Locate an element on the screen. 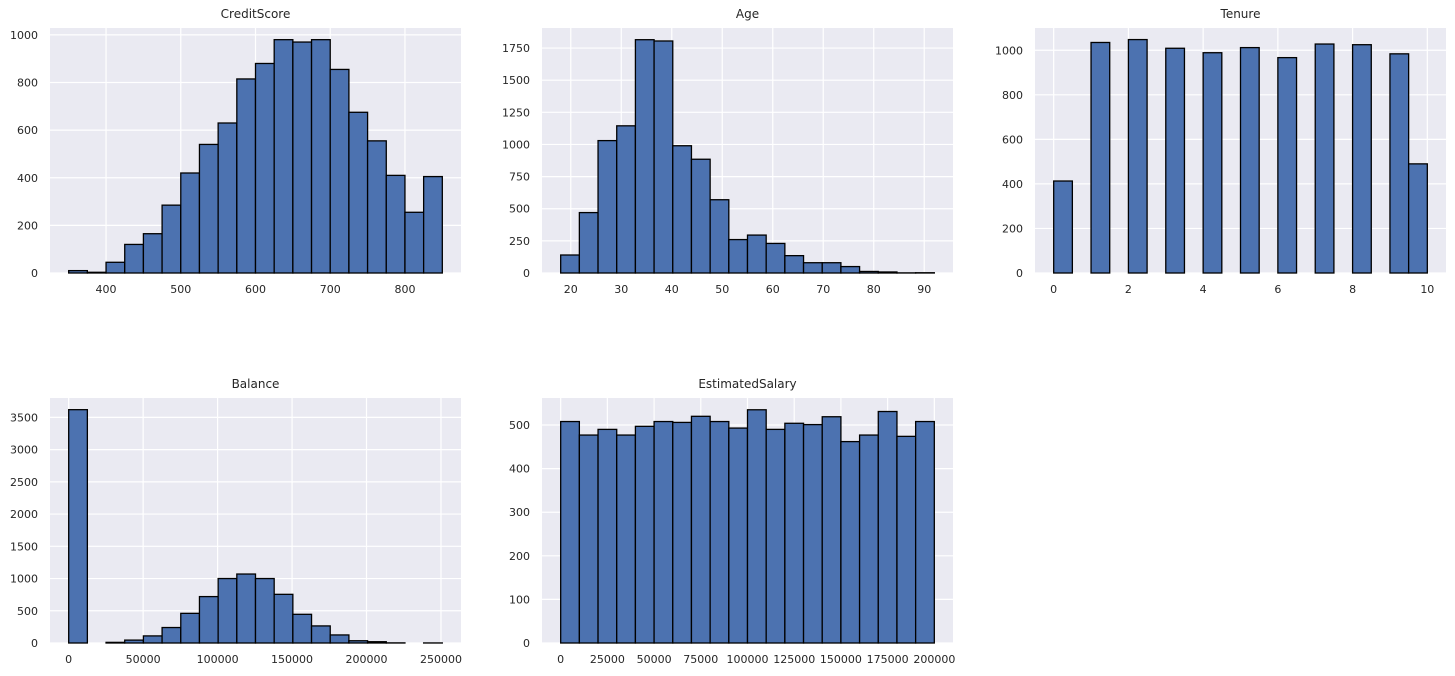  x-tick-label: 700 is located at coordinates (330, 289).